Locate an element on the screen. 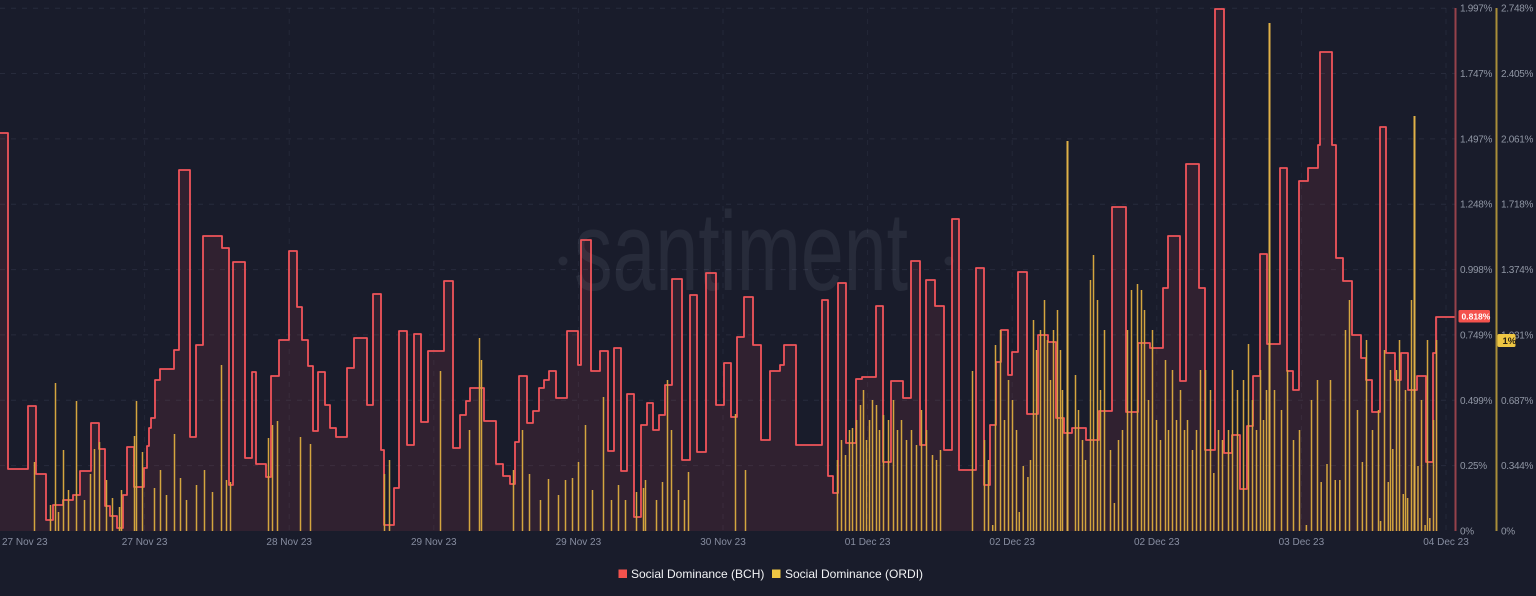 This screenshot has height=596, width=1536. svg-text: 2.405% is located at coordinates (1517, 74).